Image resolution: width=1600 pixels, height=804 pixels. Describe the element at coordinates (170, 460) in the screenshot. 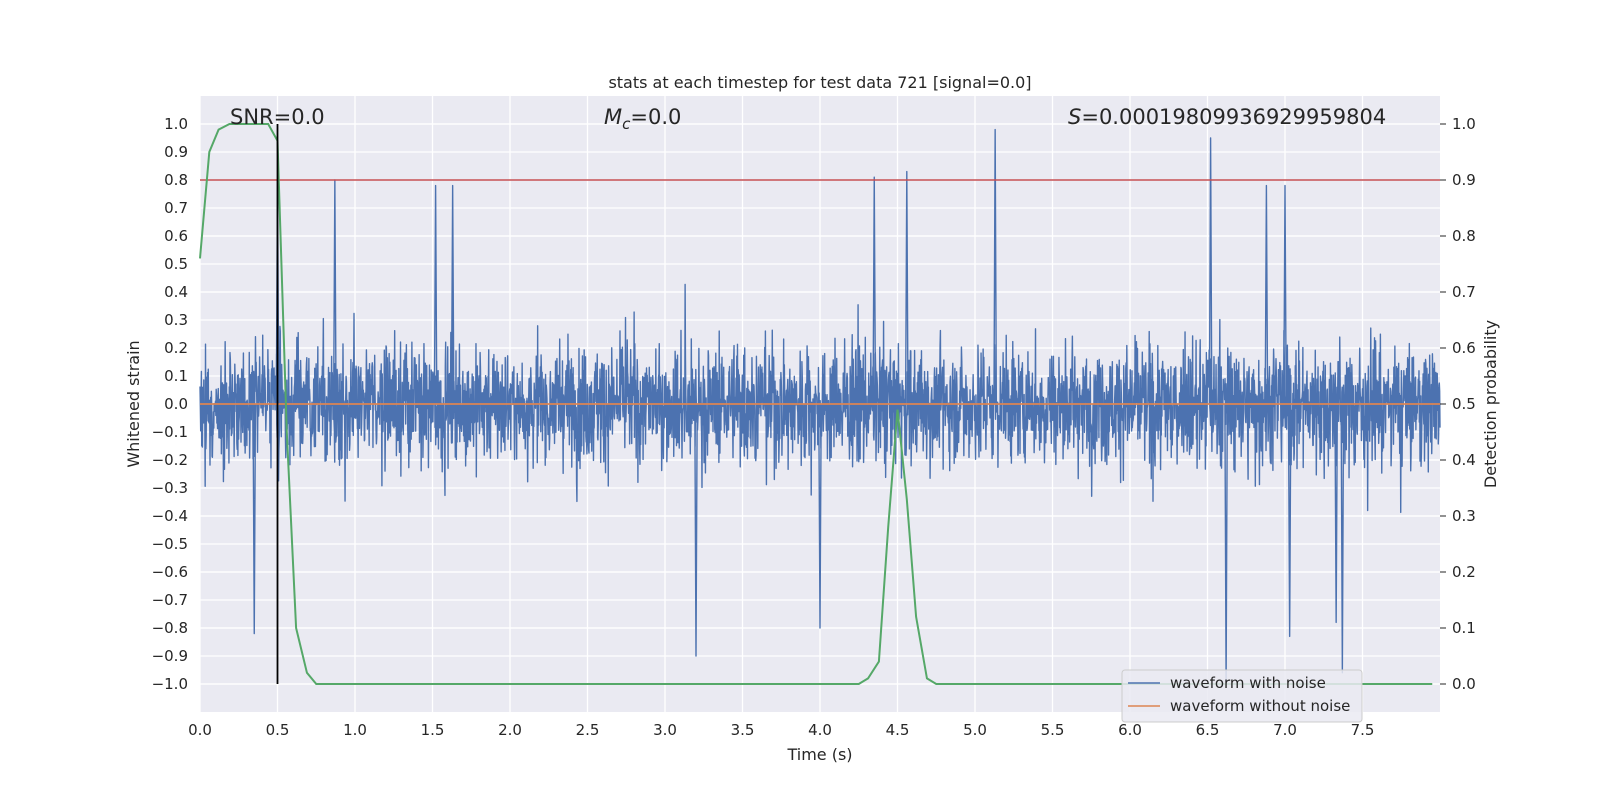

I see `y-tick-label: −0.2` at that location.